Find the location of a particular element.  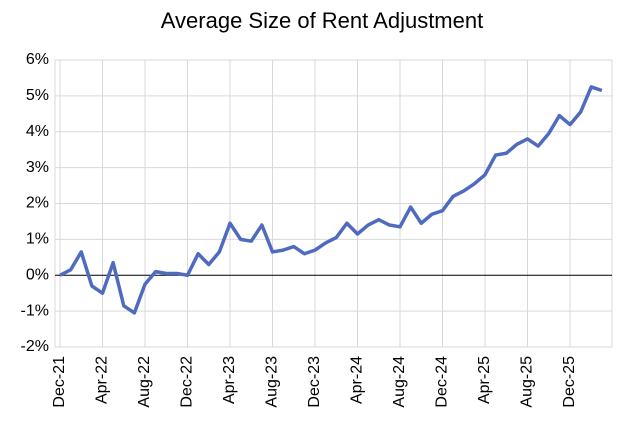

x-tick-label: Apr-25 is located at coordinates (484, 380).